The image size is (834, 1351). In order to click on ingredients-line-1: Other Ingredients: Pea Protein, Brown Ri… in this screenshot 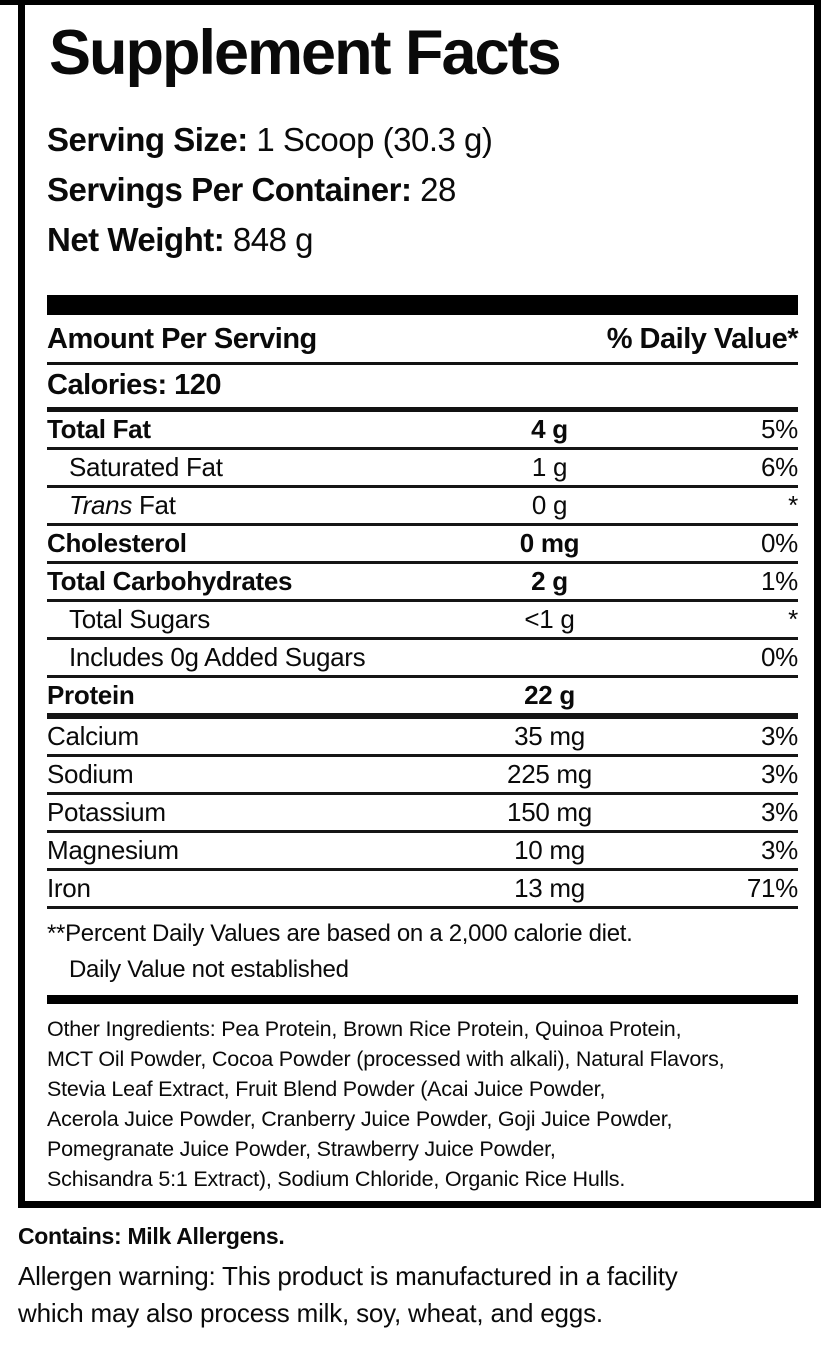, I will do `click(422, 1029)`.